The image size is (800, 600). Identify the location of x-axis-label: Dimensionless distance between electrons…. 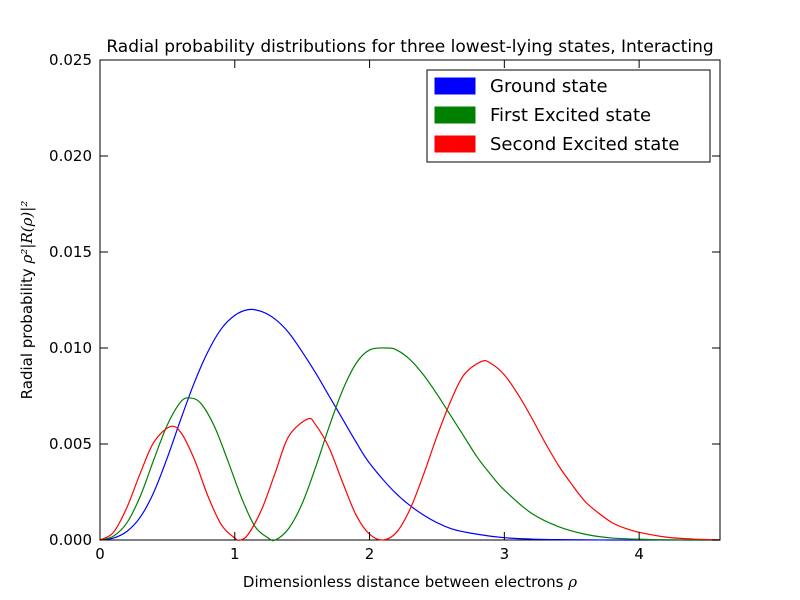
(410, 582).